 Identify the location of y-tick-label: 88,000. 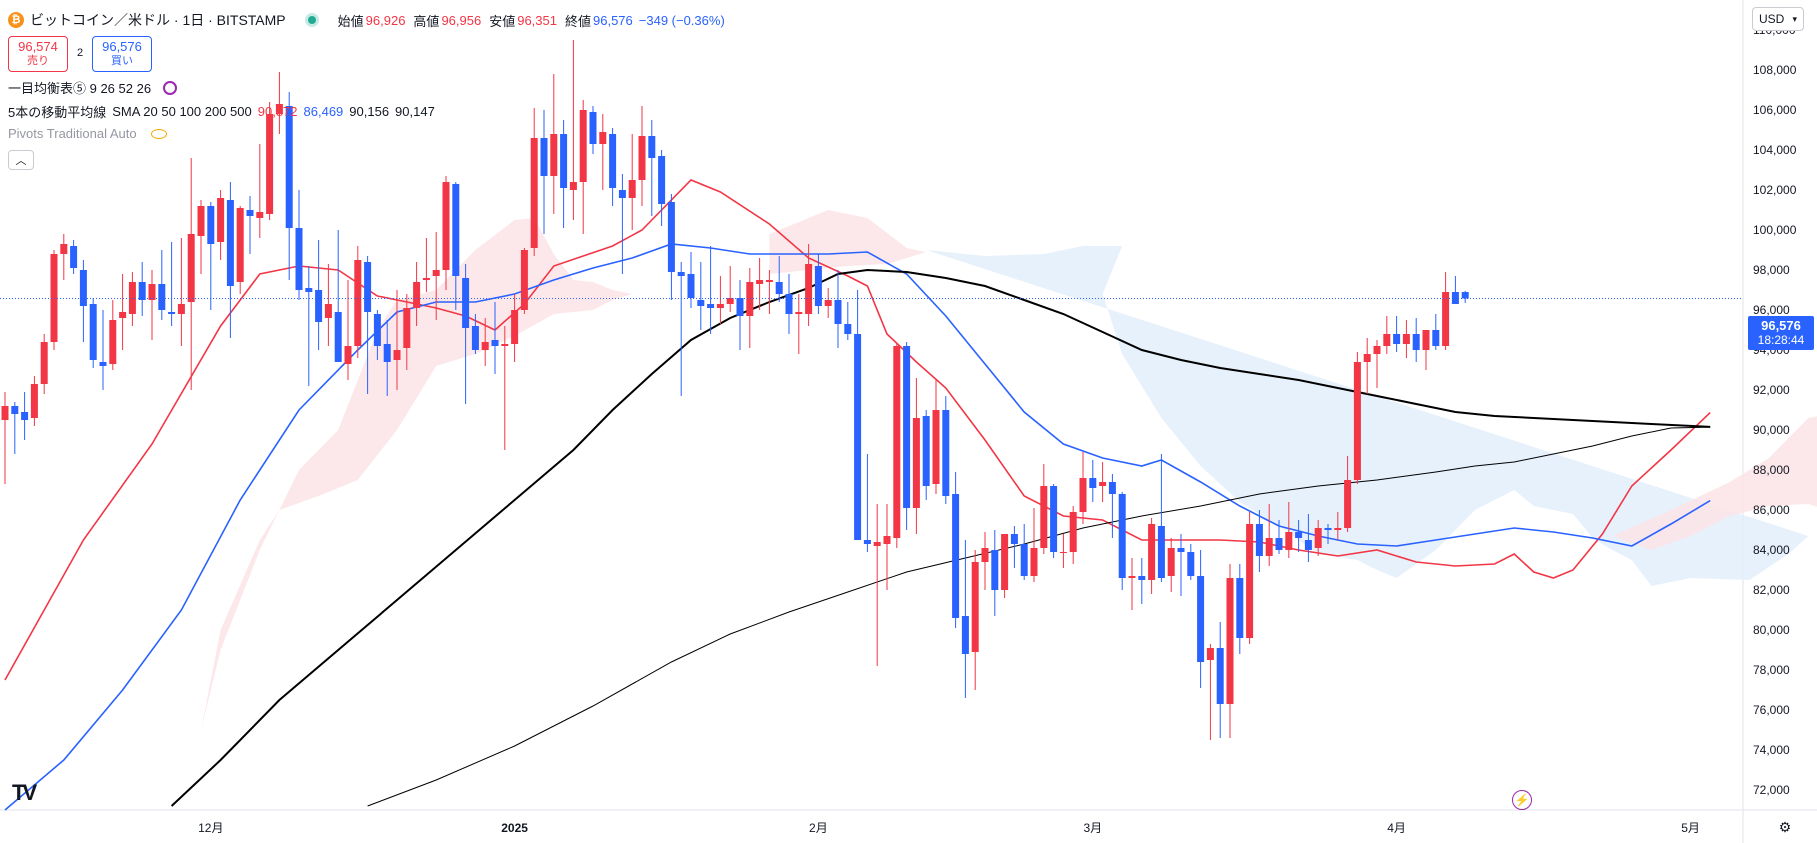
(1771, 470).